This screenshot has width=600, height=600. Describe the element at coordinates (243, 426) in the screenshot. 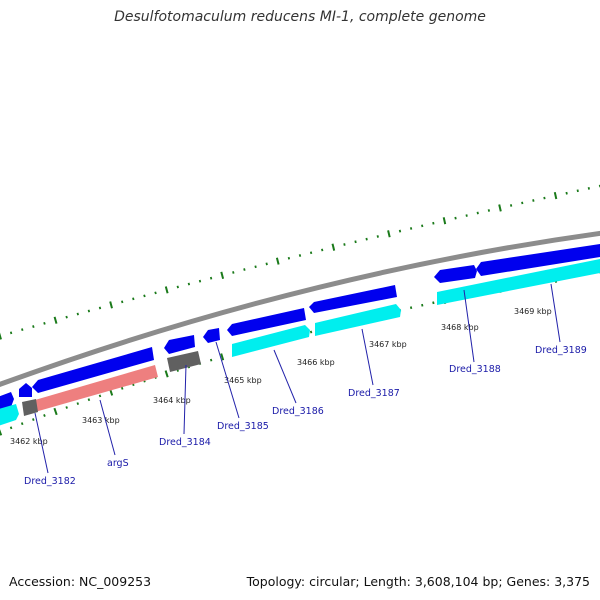

I see `gene-label-dred-3185: Dred_3185` at that location.